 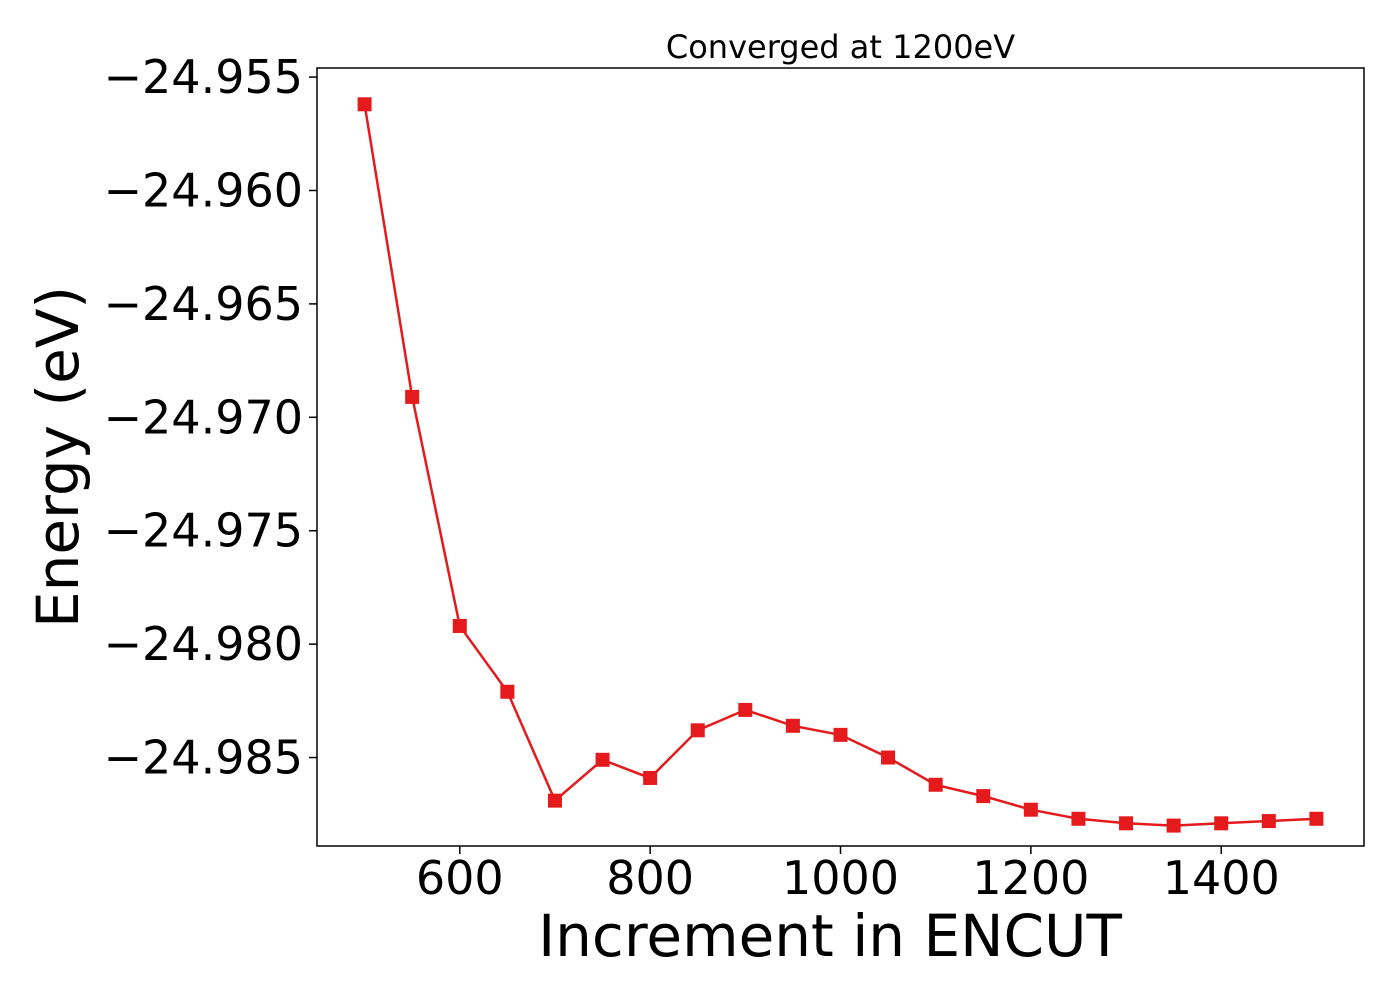 What do you see at coordinates (830, 936) in the screenshot?
I see `x-axis-label: Increment in ENCUT` at bounding box center [830, 936].